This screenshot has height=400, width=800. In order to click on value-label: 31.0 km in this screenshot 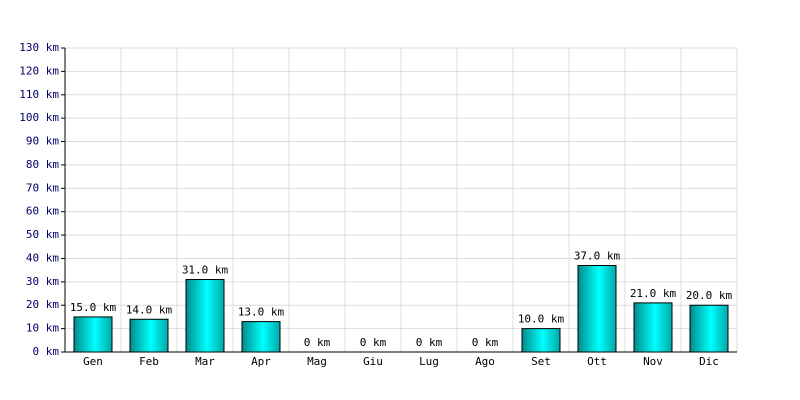, I will do `click(205, 270)`.